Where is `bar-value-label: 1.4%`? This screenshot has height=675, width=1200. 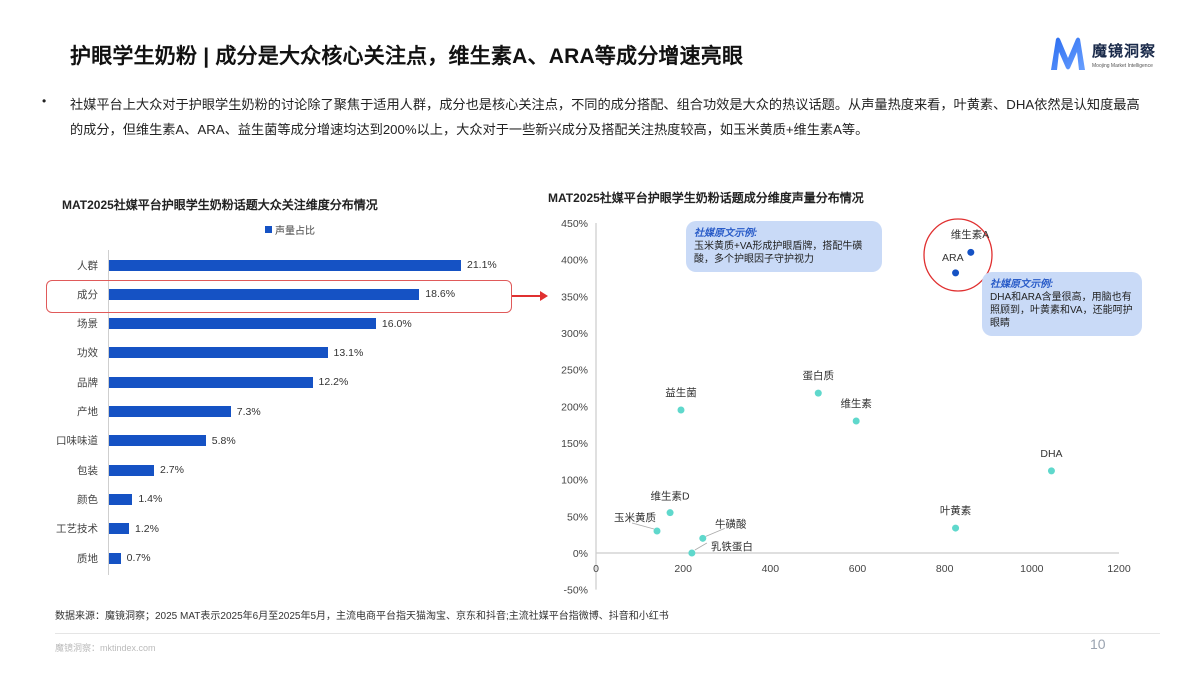 bar-value-label: 1.4% is located at coordinates (150, 499).